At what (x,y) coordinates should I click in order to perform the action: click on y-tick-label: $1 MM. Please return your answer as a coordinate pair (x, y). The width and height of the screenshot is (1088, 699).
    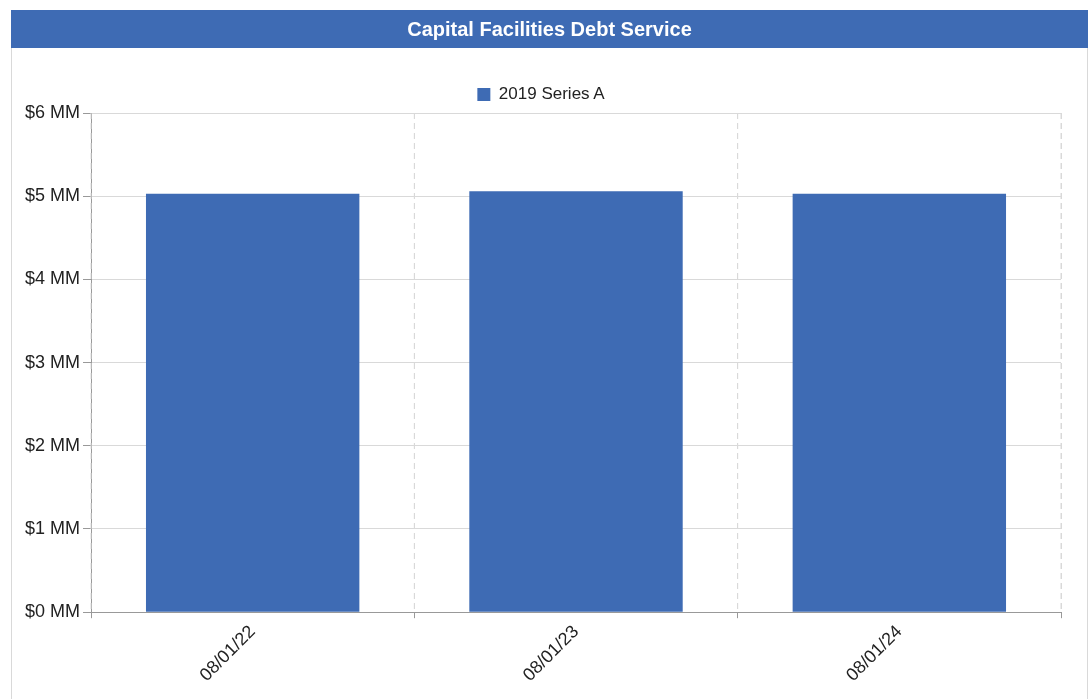
    Looking at the image, I should click on (53, 527).